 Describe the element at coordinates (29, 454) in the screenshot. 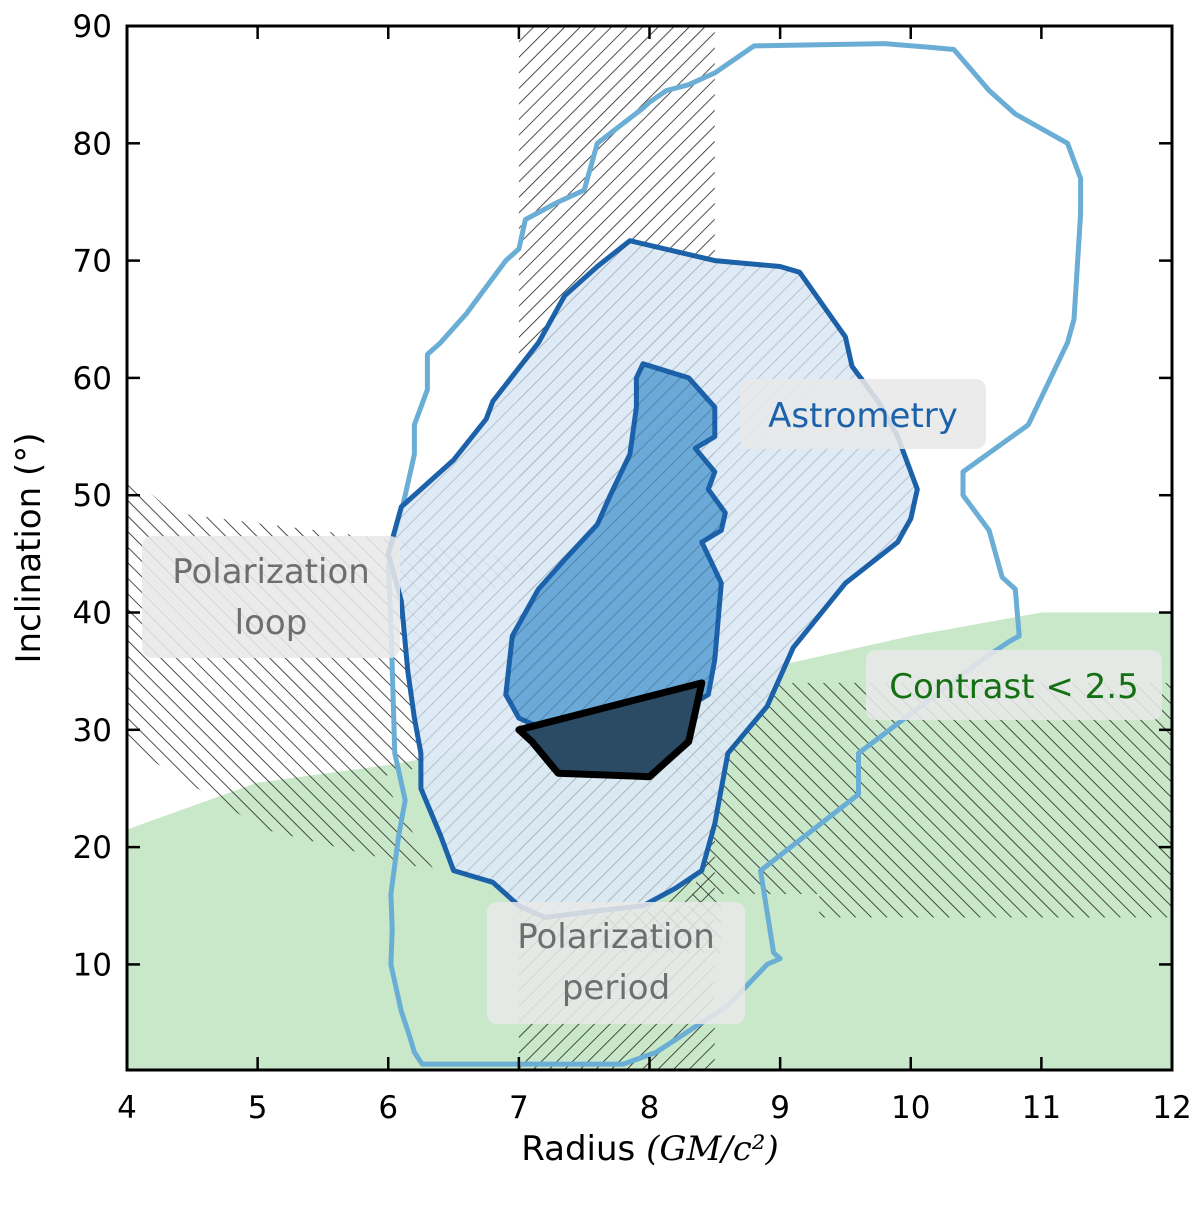

I see `y-axis-units: (°)` at that location.